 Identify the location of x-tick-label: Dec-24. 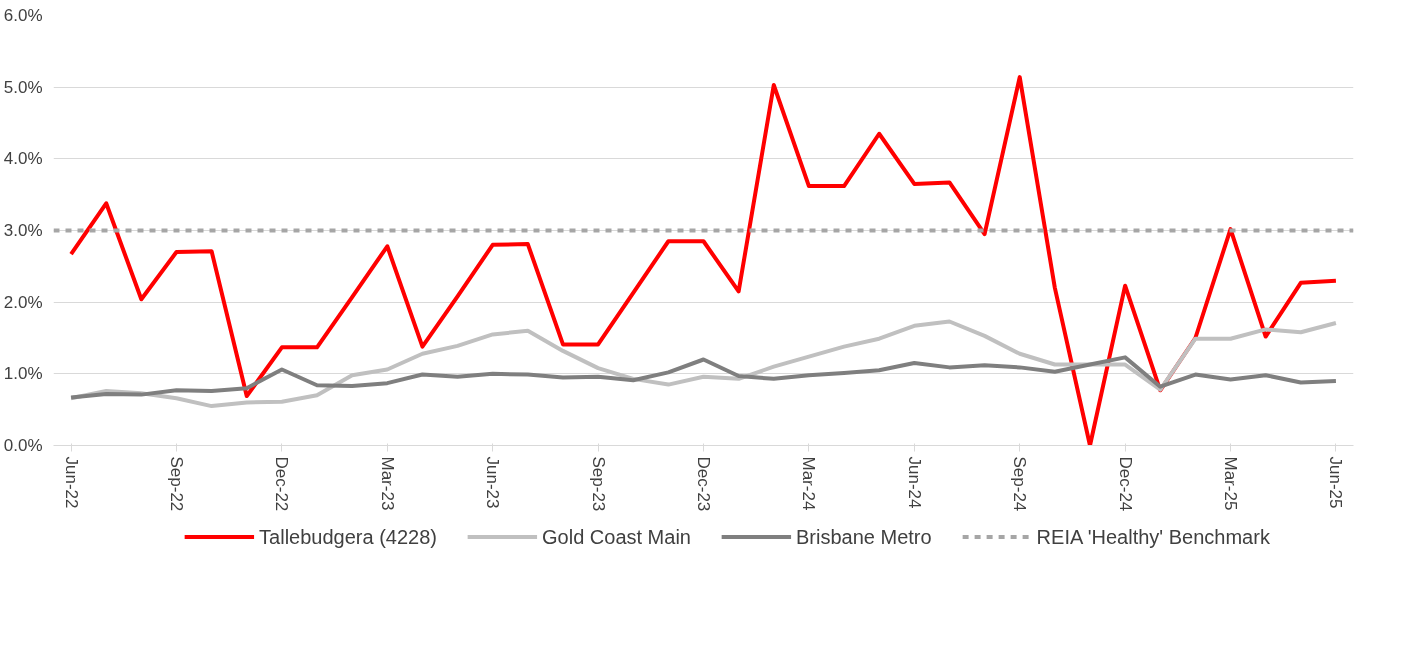
(1125, 484).